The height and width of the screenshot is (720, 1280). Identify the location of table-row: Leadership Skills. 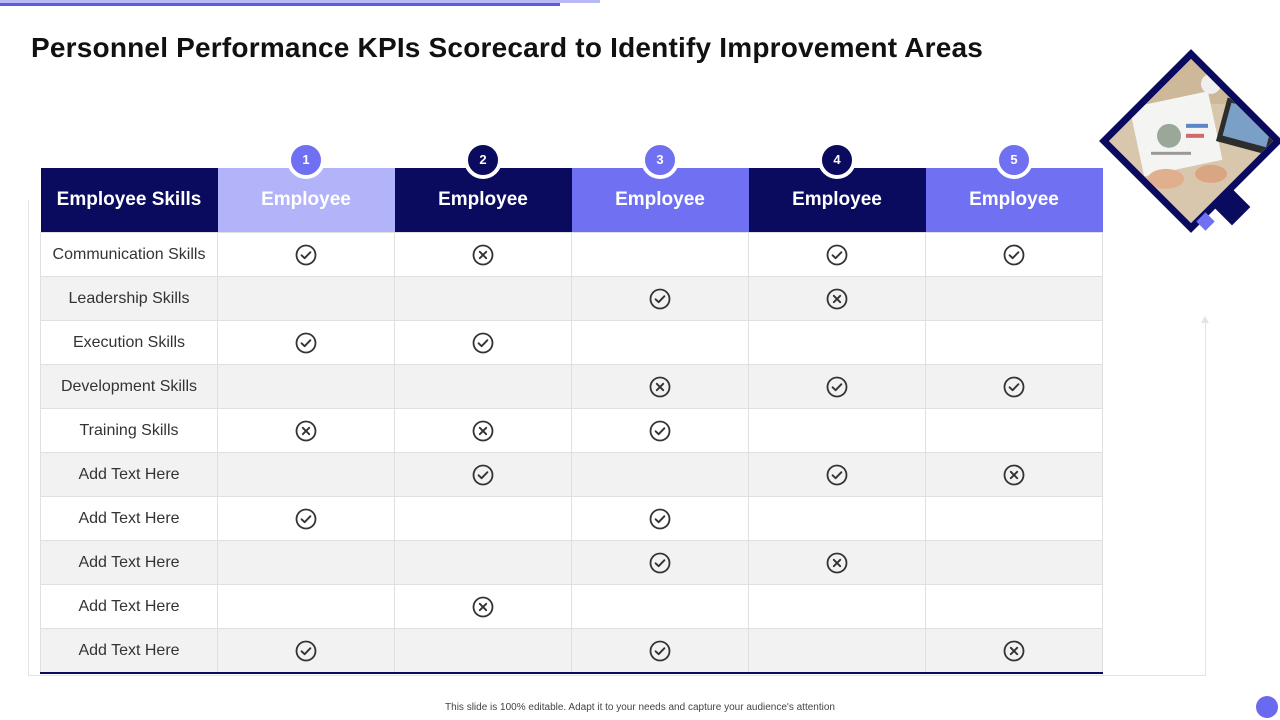
(571, 298).